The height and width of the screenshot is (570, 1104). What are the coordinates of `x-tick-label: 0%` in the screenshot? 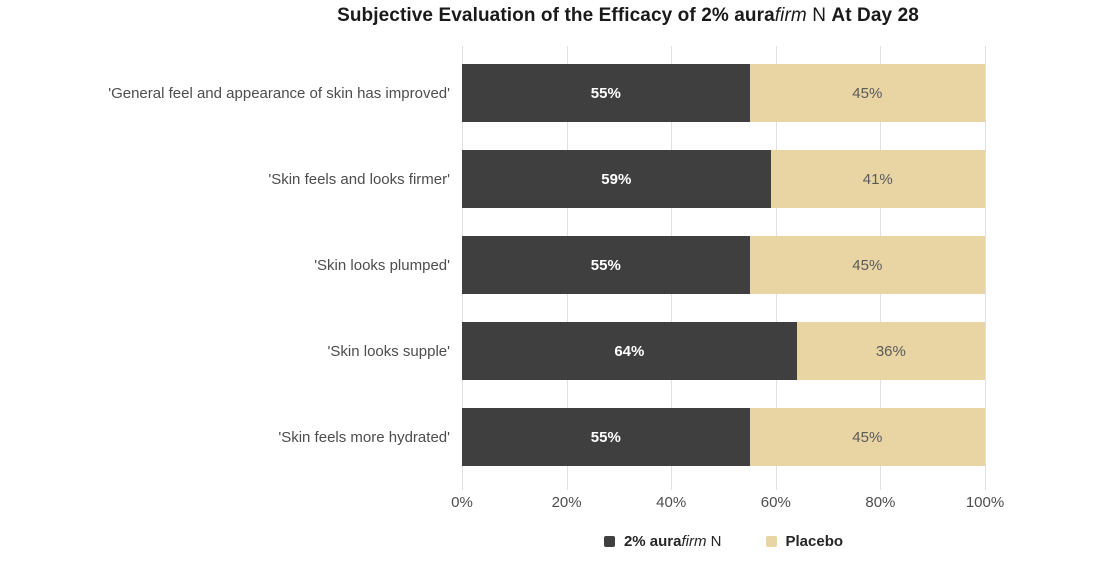 It's located at (462, 502).